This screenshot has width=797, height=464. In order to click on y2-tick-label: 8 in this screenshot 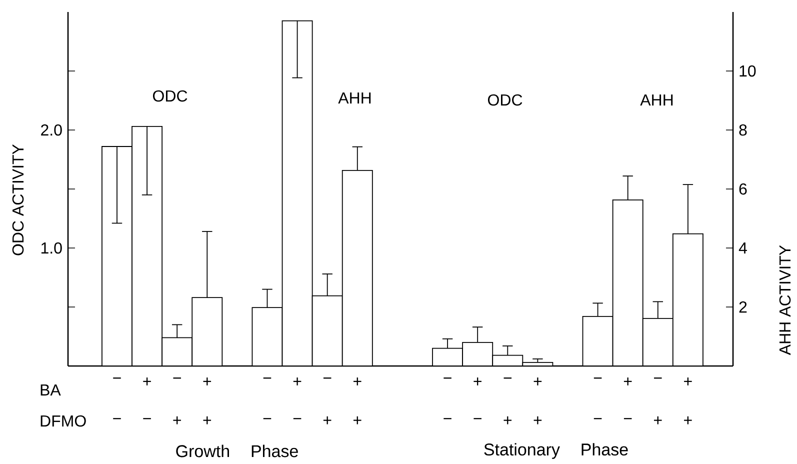, I will do `click(743, 130)`.